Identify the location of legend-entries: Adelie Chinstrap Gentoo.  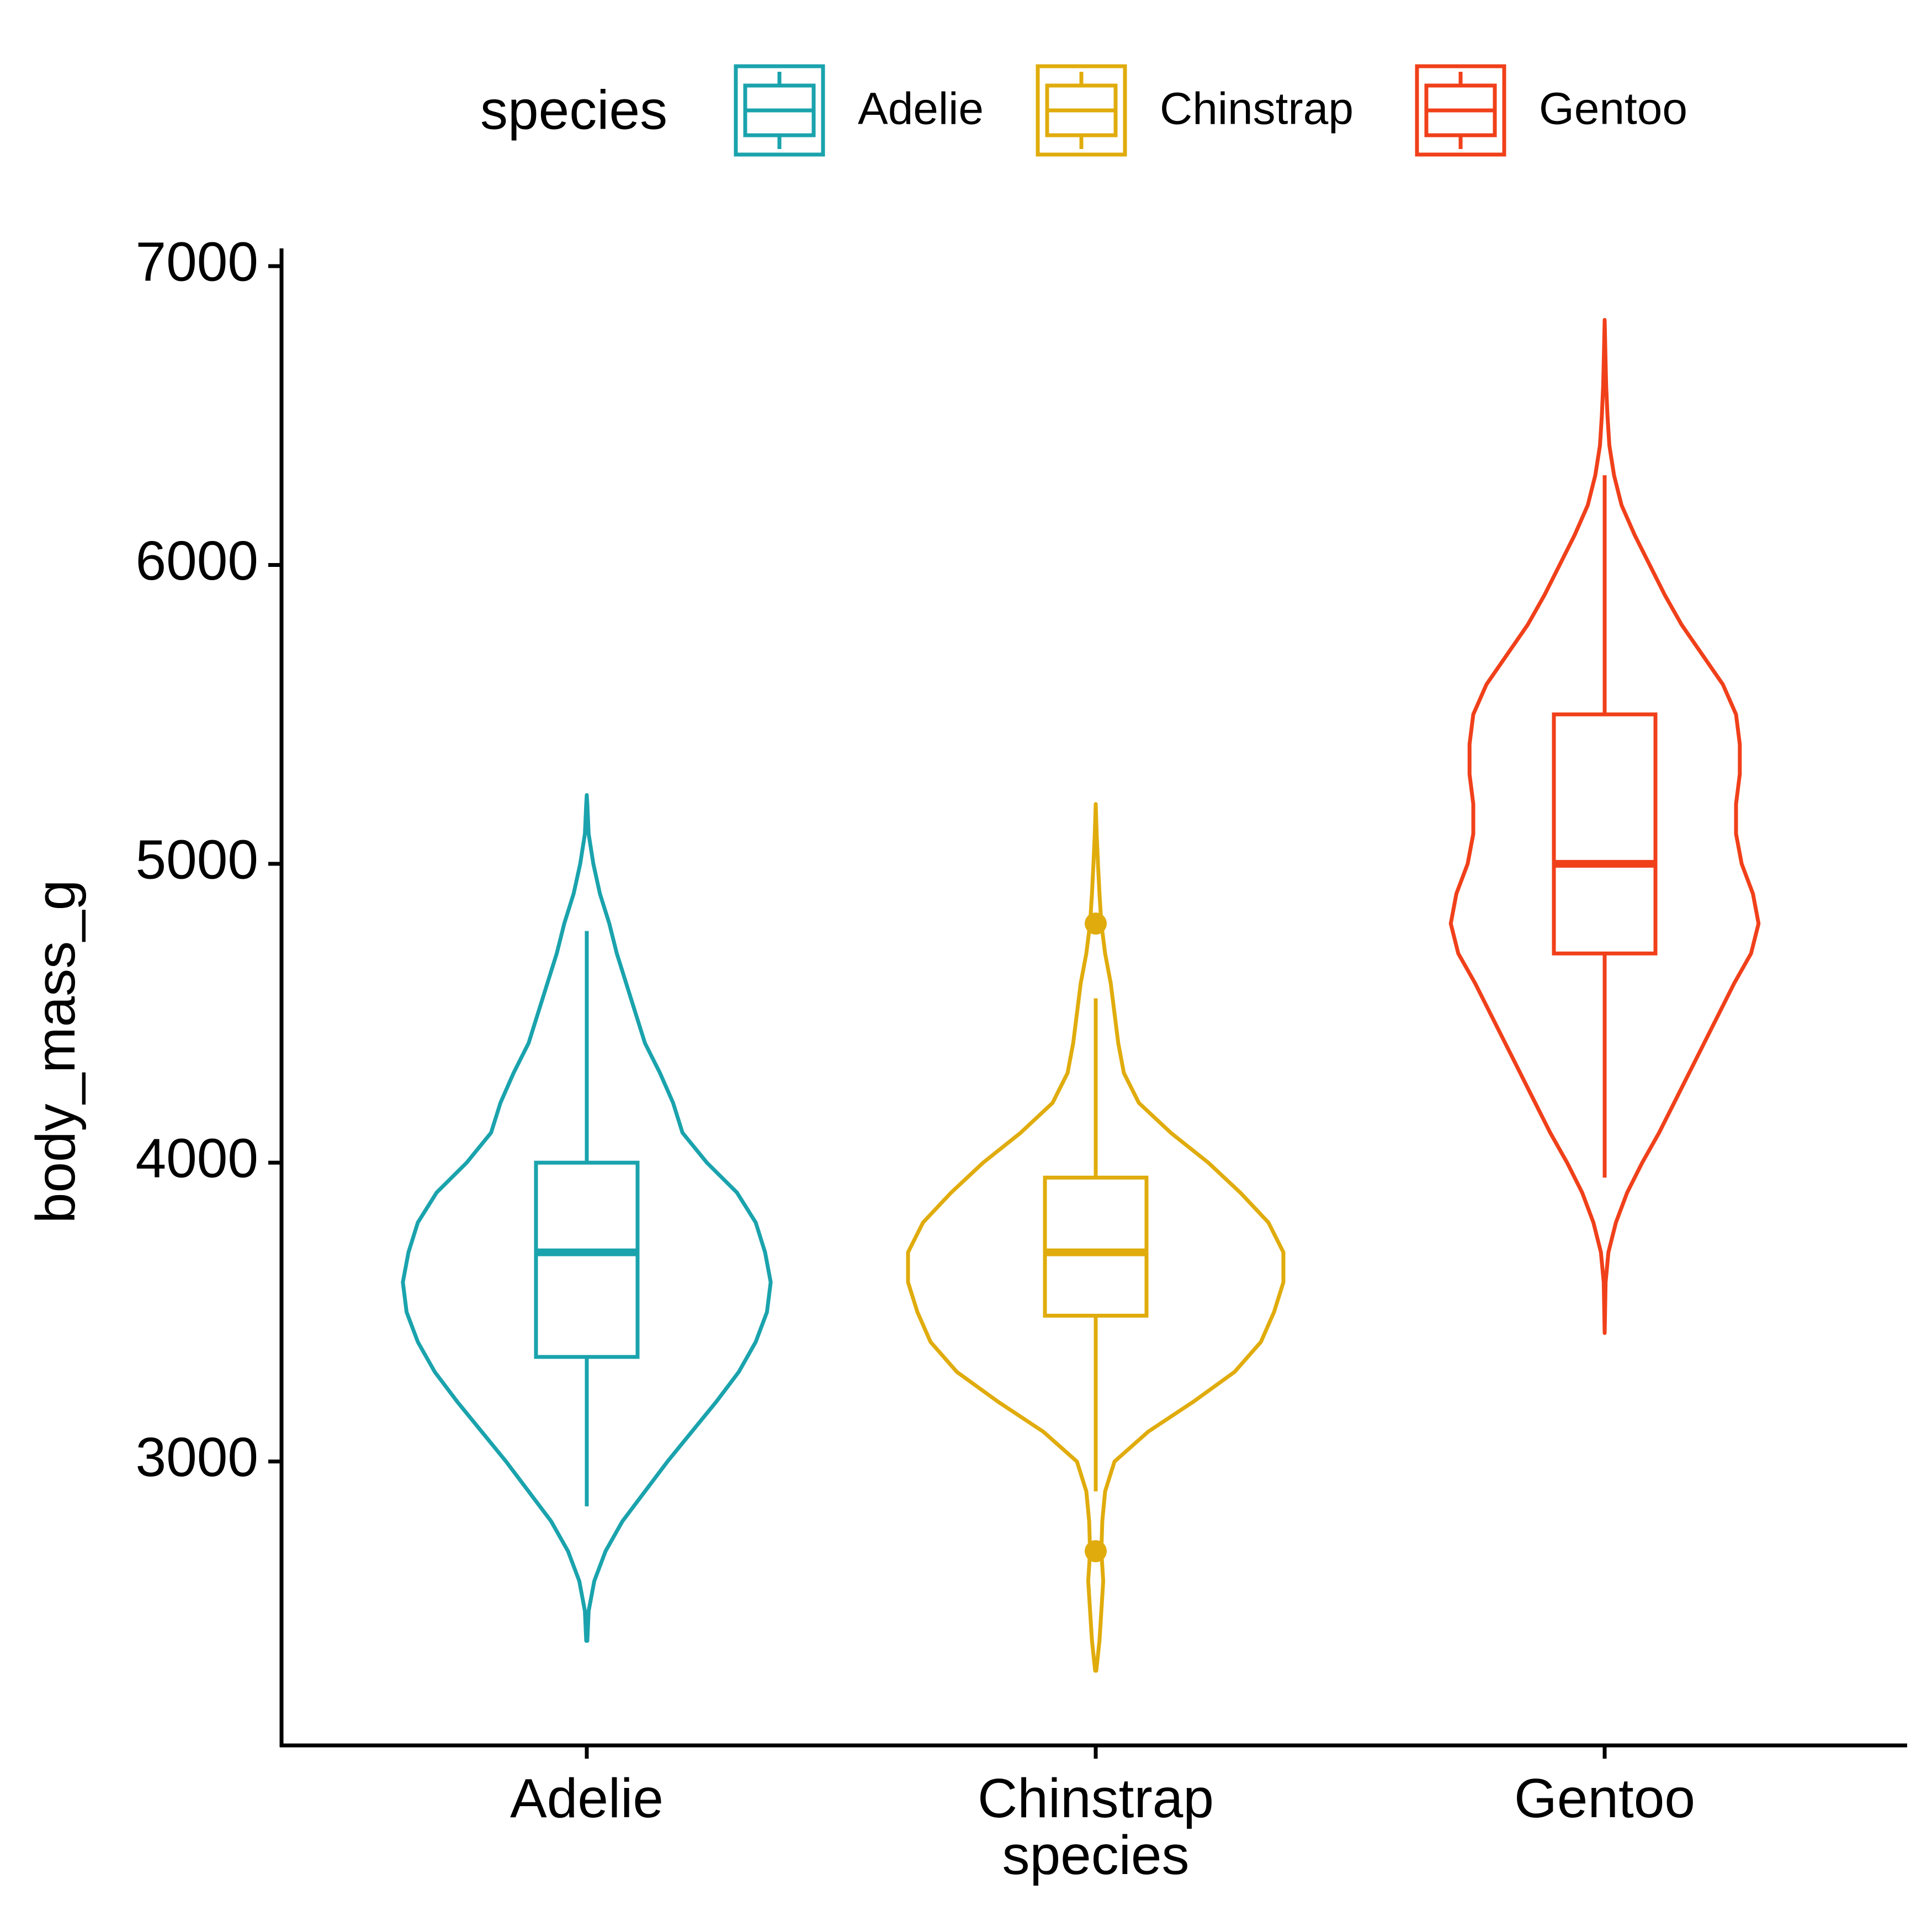
(1210, 111).